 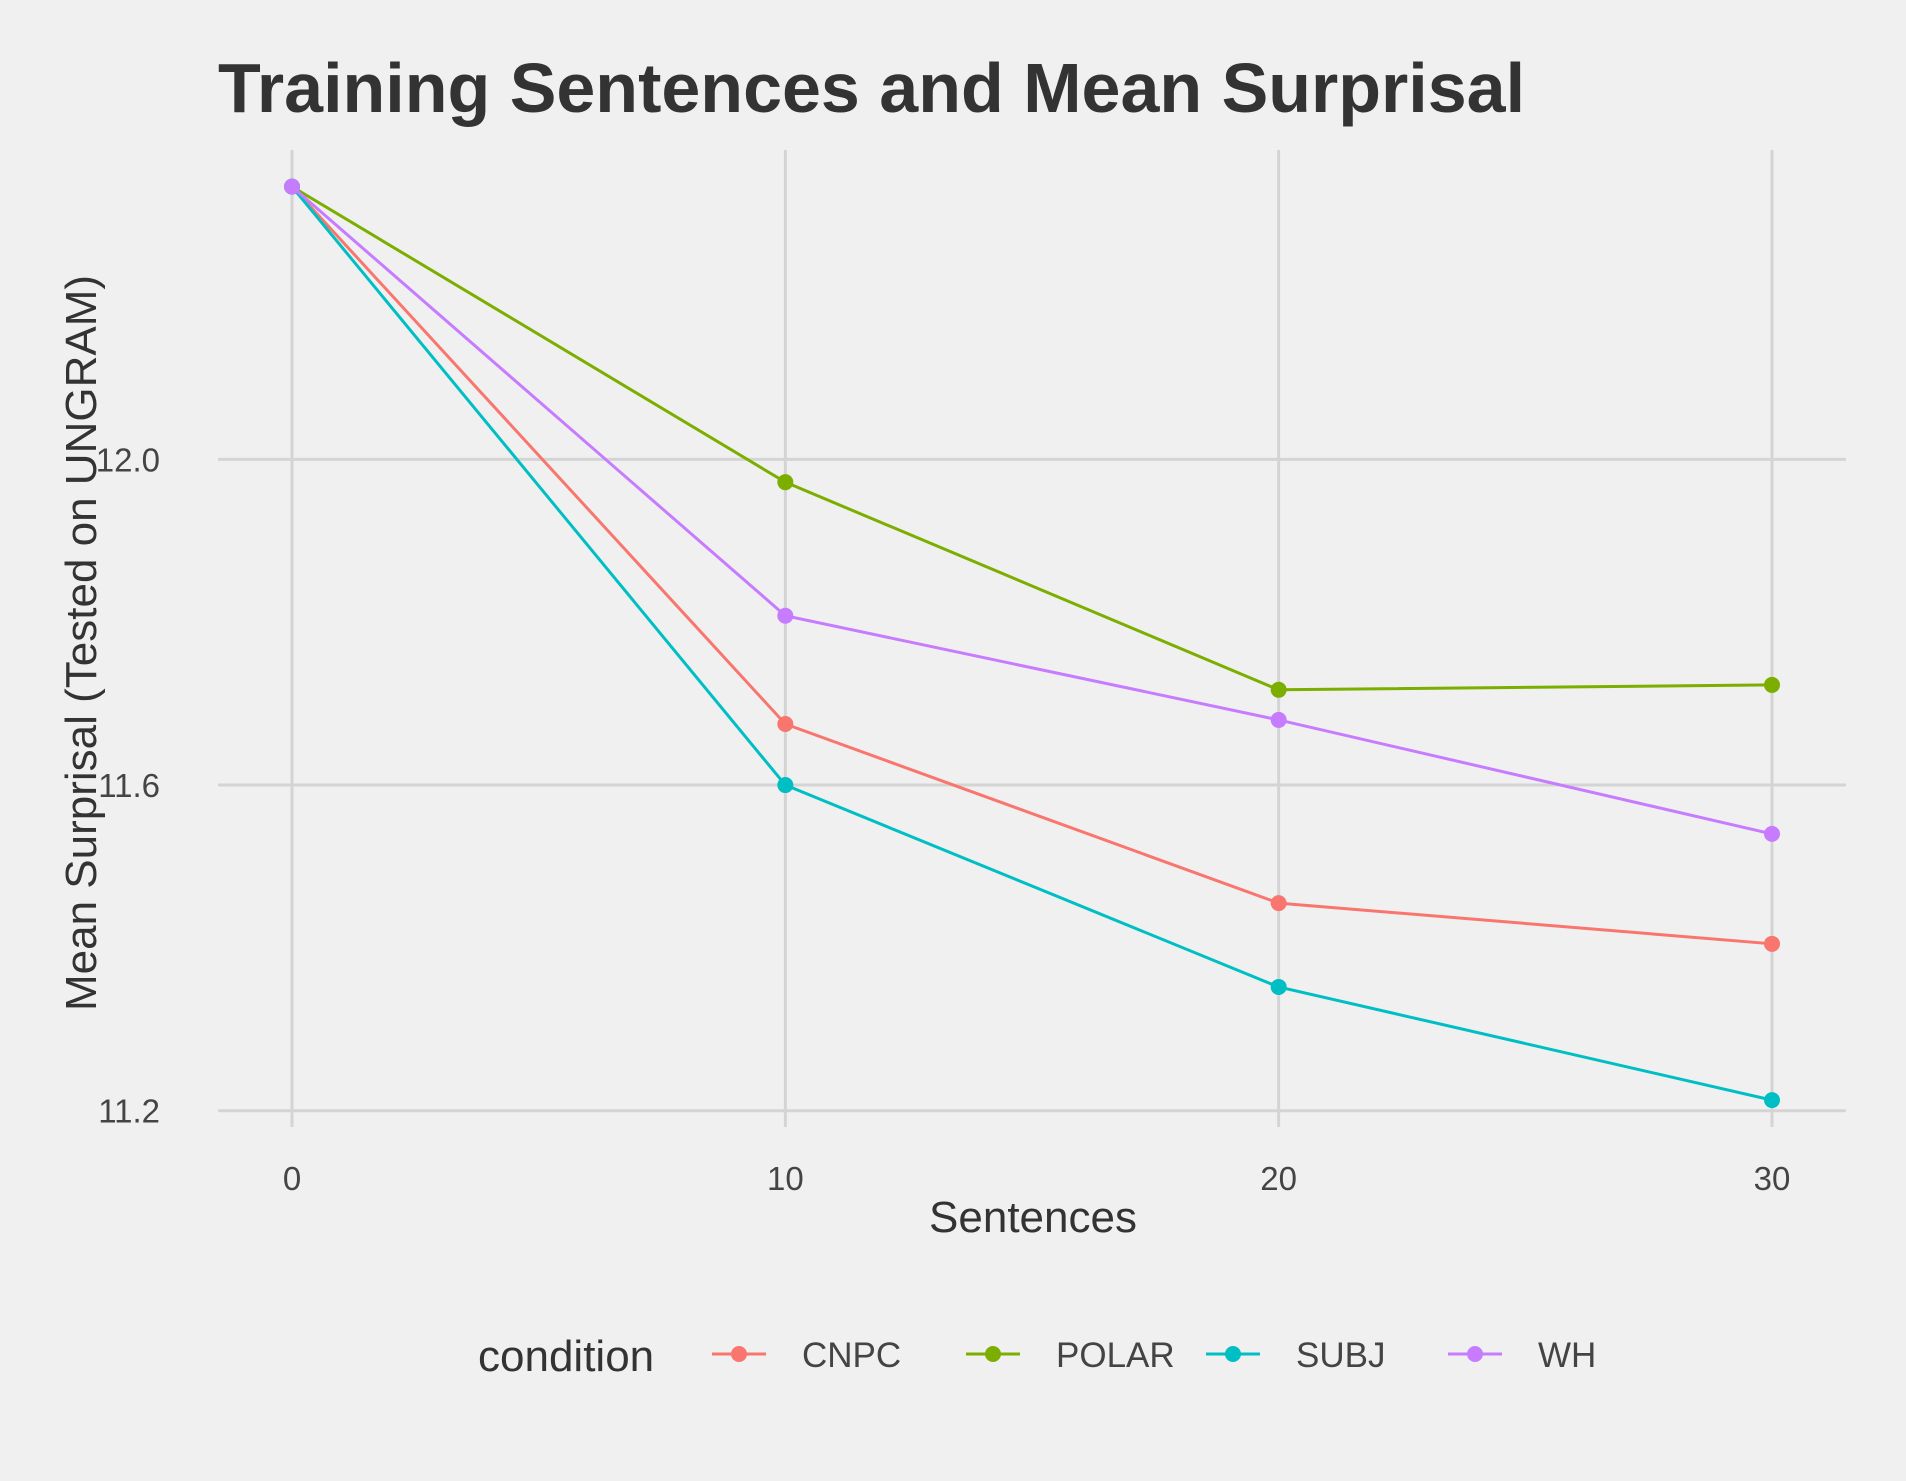 I want to click on legend-item-cnpc: CNPC, so click(x=806, y=1355).